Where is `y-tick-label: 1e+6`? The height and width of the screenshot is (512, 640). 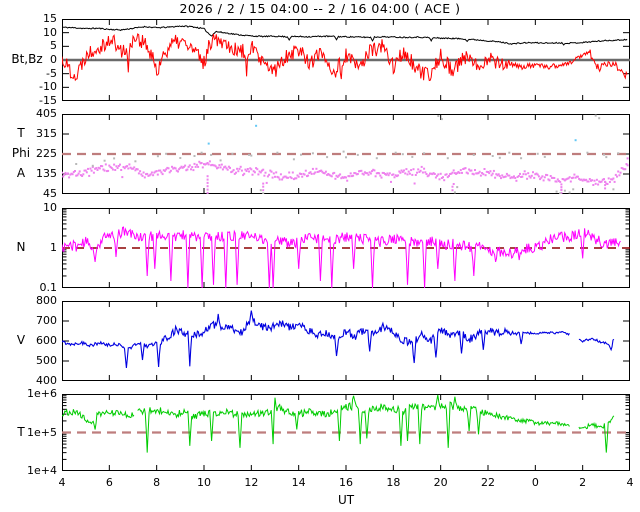 y-tick-label: 1e+6 is located at coordinates (42, 393).